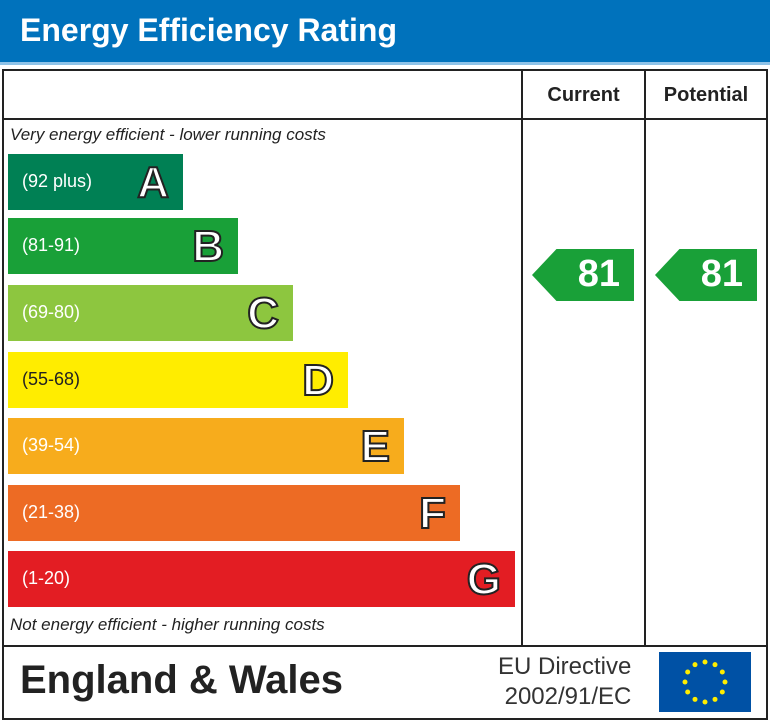  I want to click on current-rating-arrow: 81, so click(583, 275).